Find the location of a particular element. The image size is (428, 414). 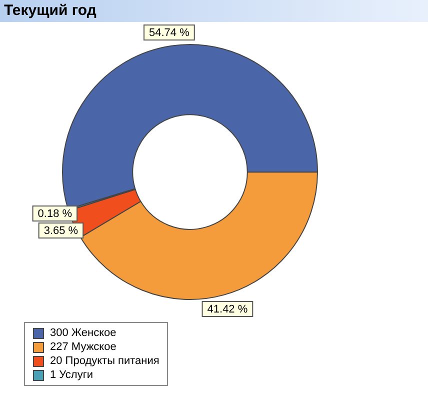

data-label: 41.42 % is located at coordinates (227, 309).